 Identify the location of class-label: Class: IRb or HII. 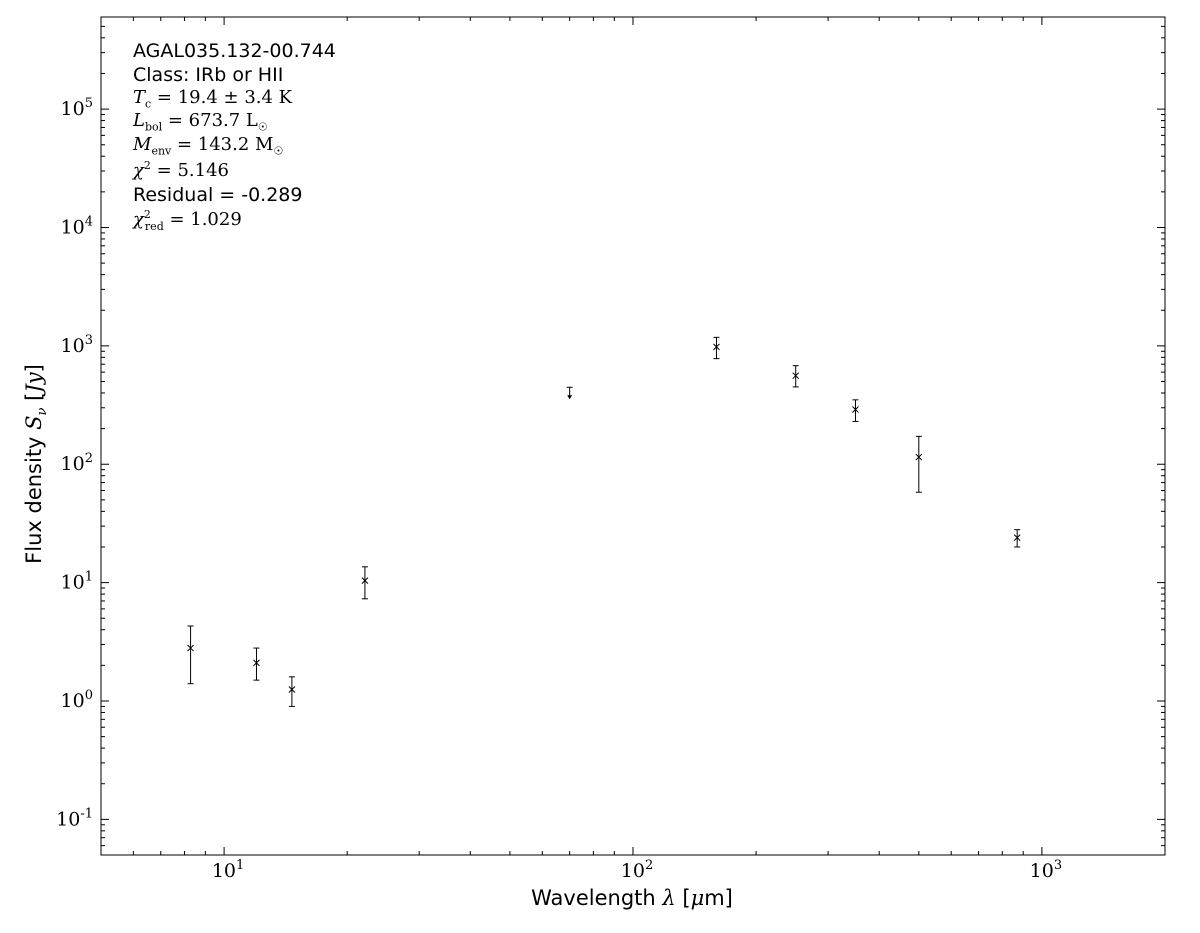
(208, 75).